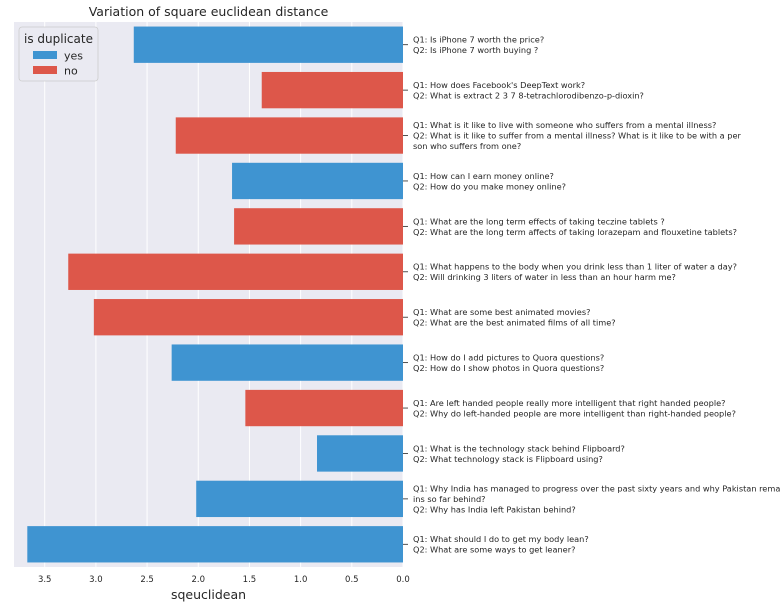 The height and width of the screenshot is (609, 781). What do you see at coordinates (224, 580) in the screenshot?
I see `x-ticks: 3.5 3.0 2.5 2.0 1.5 1.0 0.5 0.0` at bounding box center [224, 580].